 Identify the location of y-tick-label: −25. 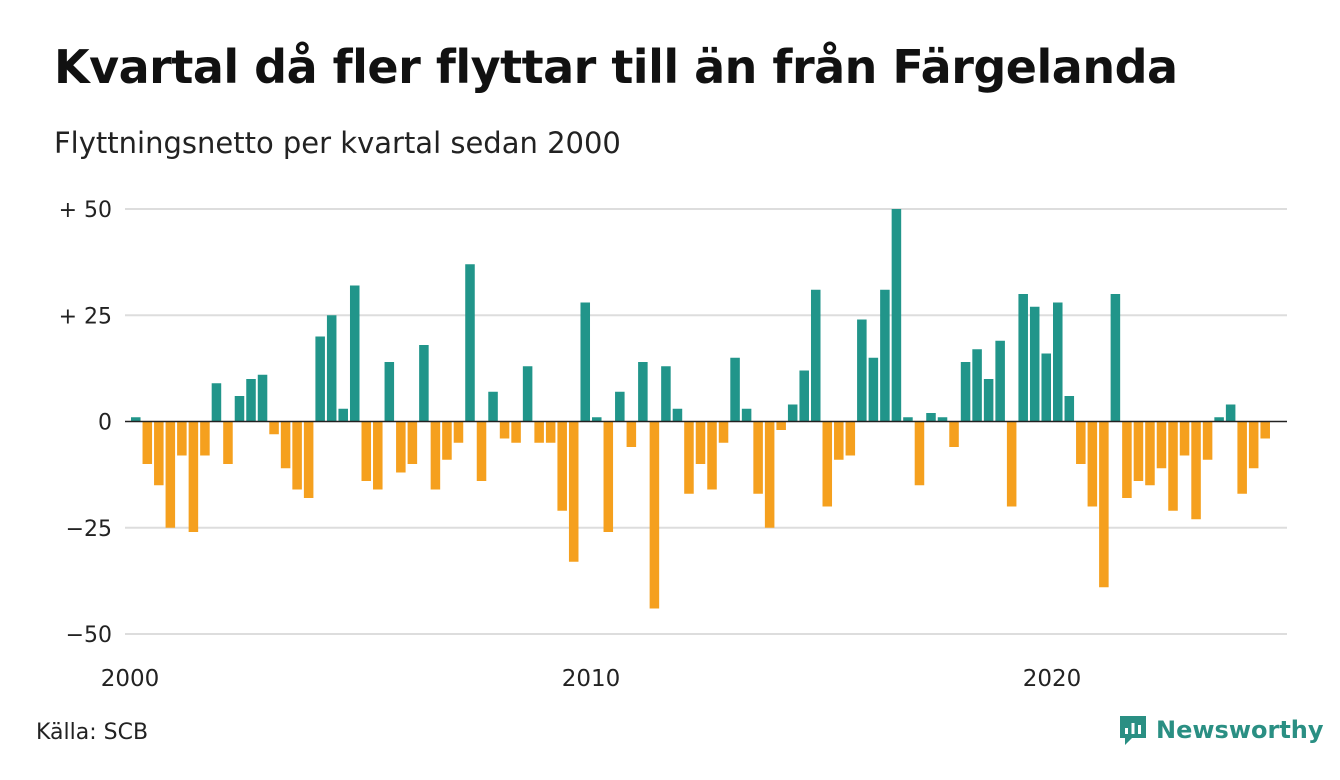
(89, 529).